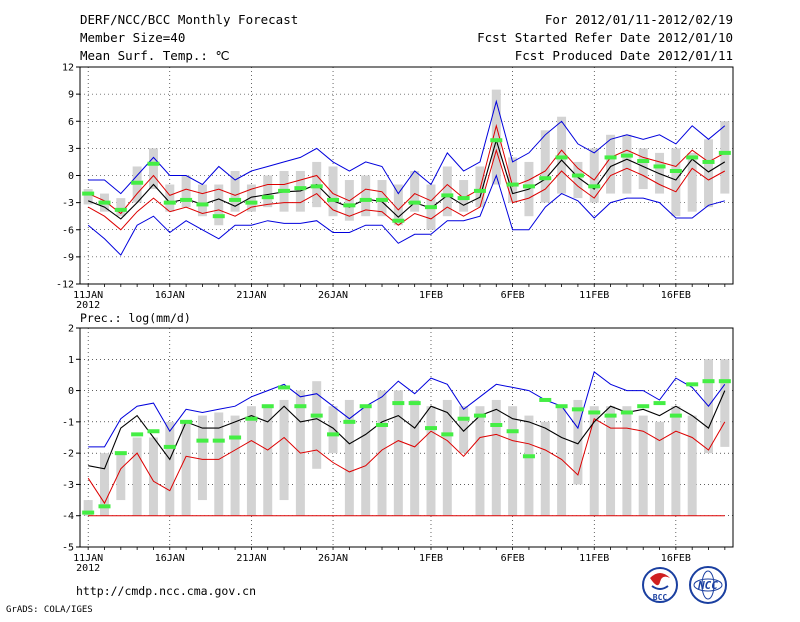 This screenshot has width=800, height=622. Describe the element at coordinates (407, 179) in the screenshot. I see `temperature-ensemble-mean-line` at that location.